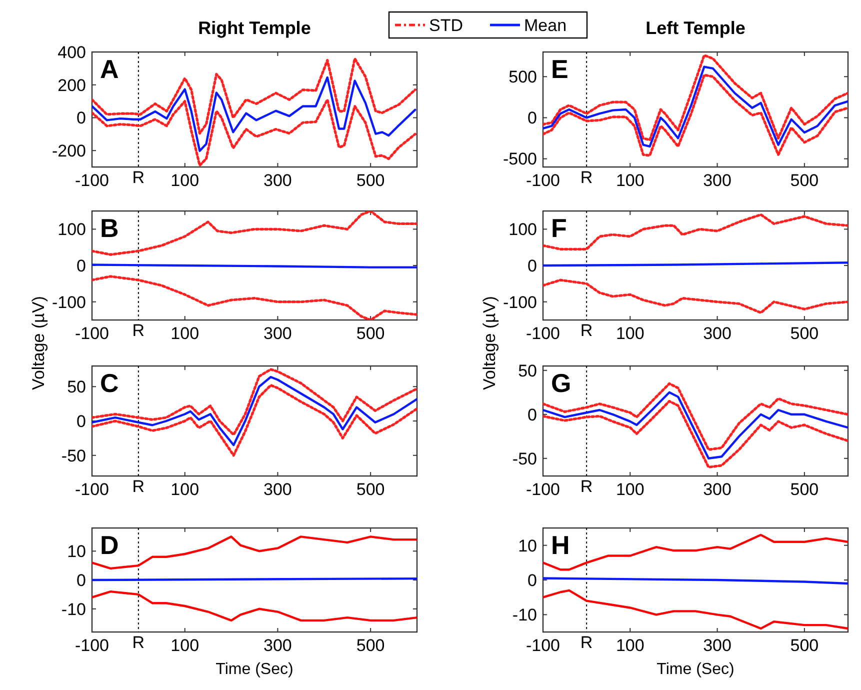  I want to click on annotation: H, so click(560, 545).